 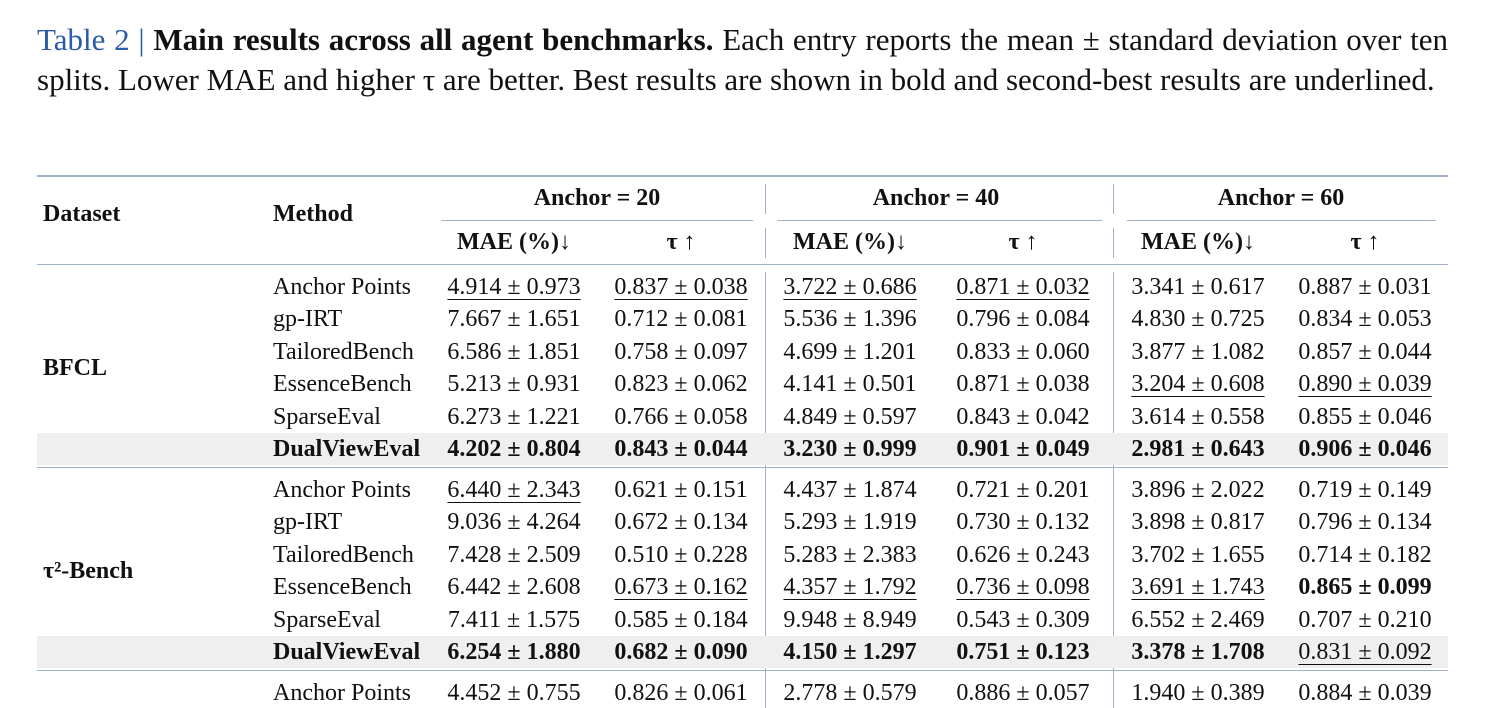 I want to click on cell: 4.452 ± 0.755, so click(x=514, y=693).